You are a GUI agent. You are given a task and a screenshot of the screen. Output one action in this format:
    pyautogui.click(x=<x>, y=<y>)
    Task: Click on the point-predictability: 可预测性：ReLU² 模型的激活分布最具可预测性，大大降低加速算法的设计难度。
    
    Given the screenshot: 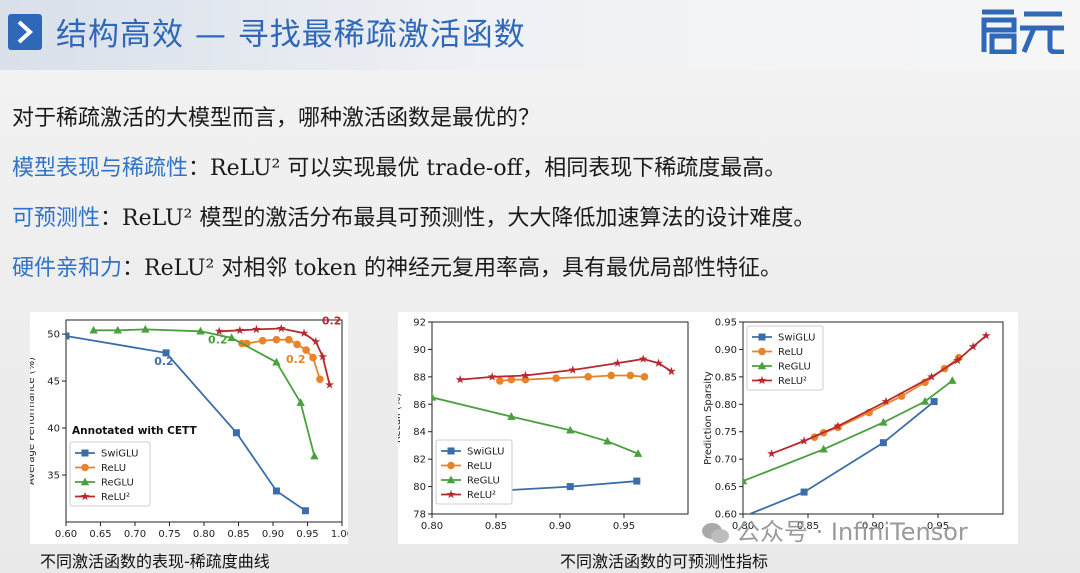 What is the action you would take?
    pyautogui.click(x=413, y=216)
    